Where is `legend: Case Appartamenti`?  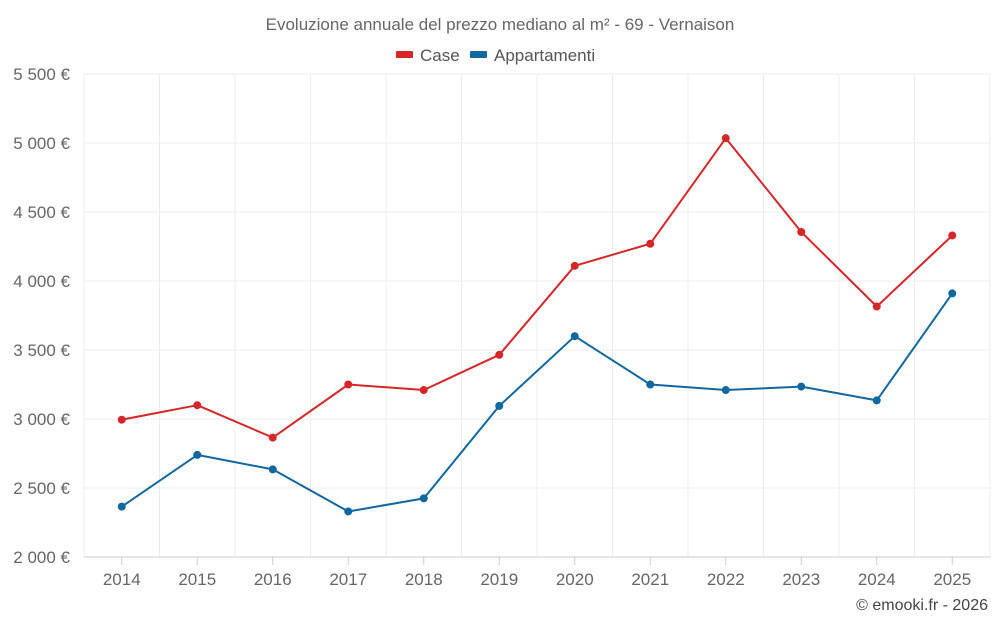 legend: Case Appartamenti is located at coordinates (495, 55).